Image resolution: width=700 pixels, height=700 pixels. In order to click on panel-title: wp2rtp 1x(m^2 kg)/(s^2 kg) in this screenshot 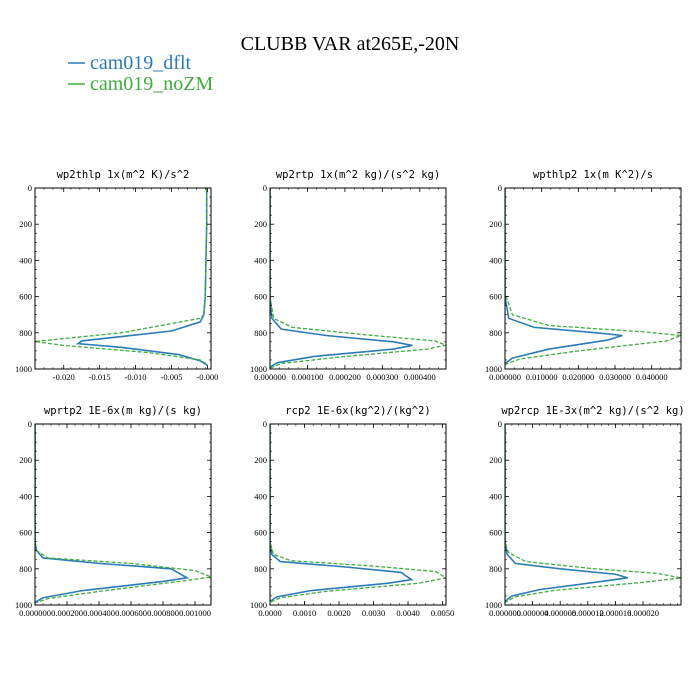, I will do `click(358, 175)`.